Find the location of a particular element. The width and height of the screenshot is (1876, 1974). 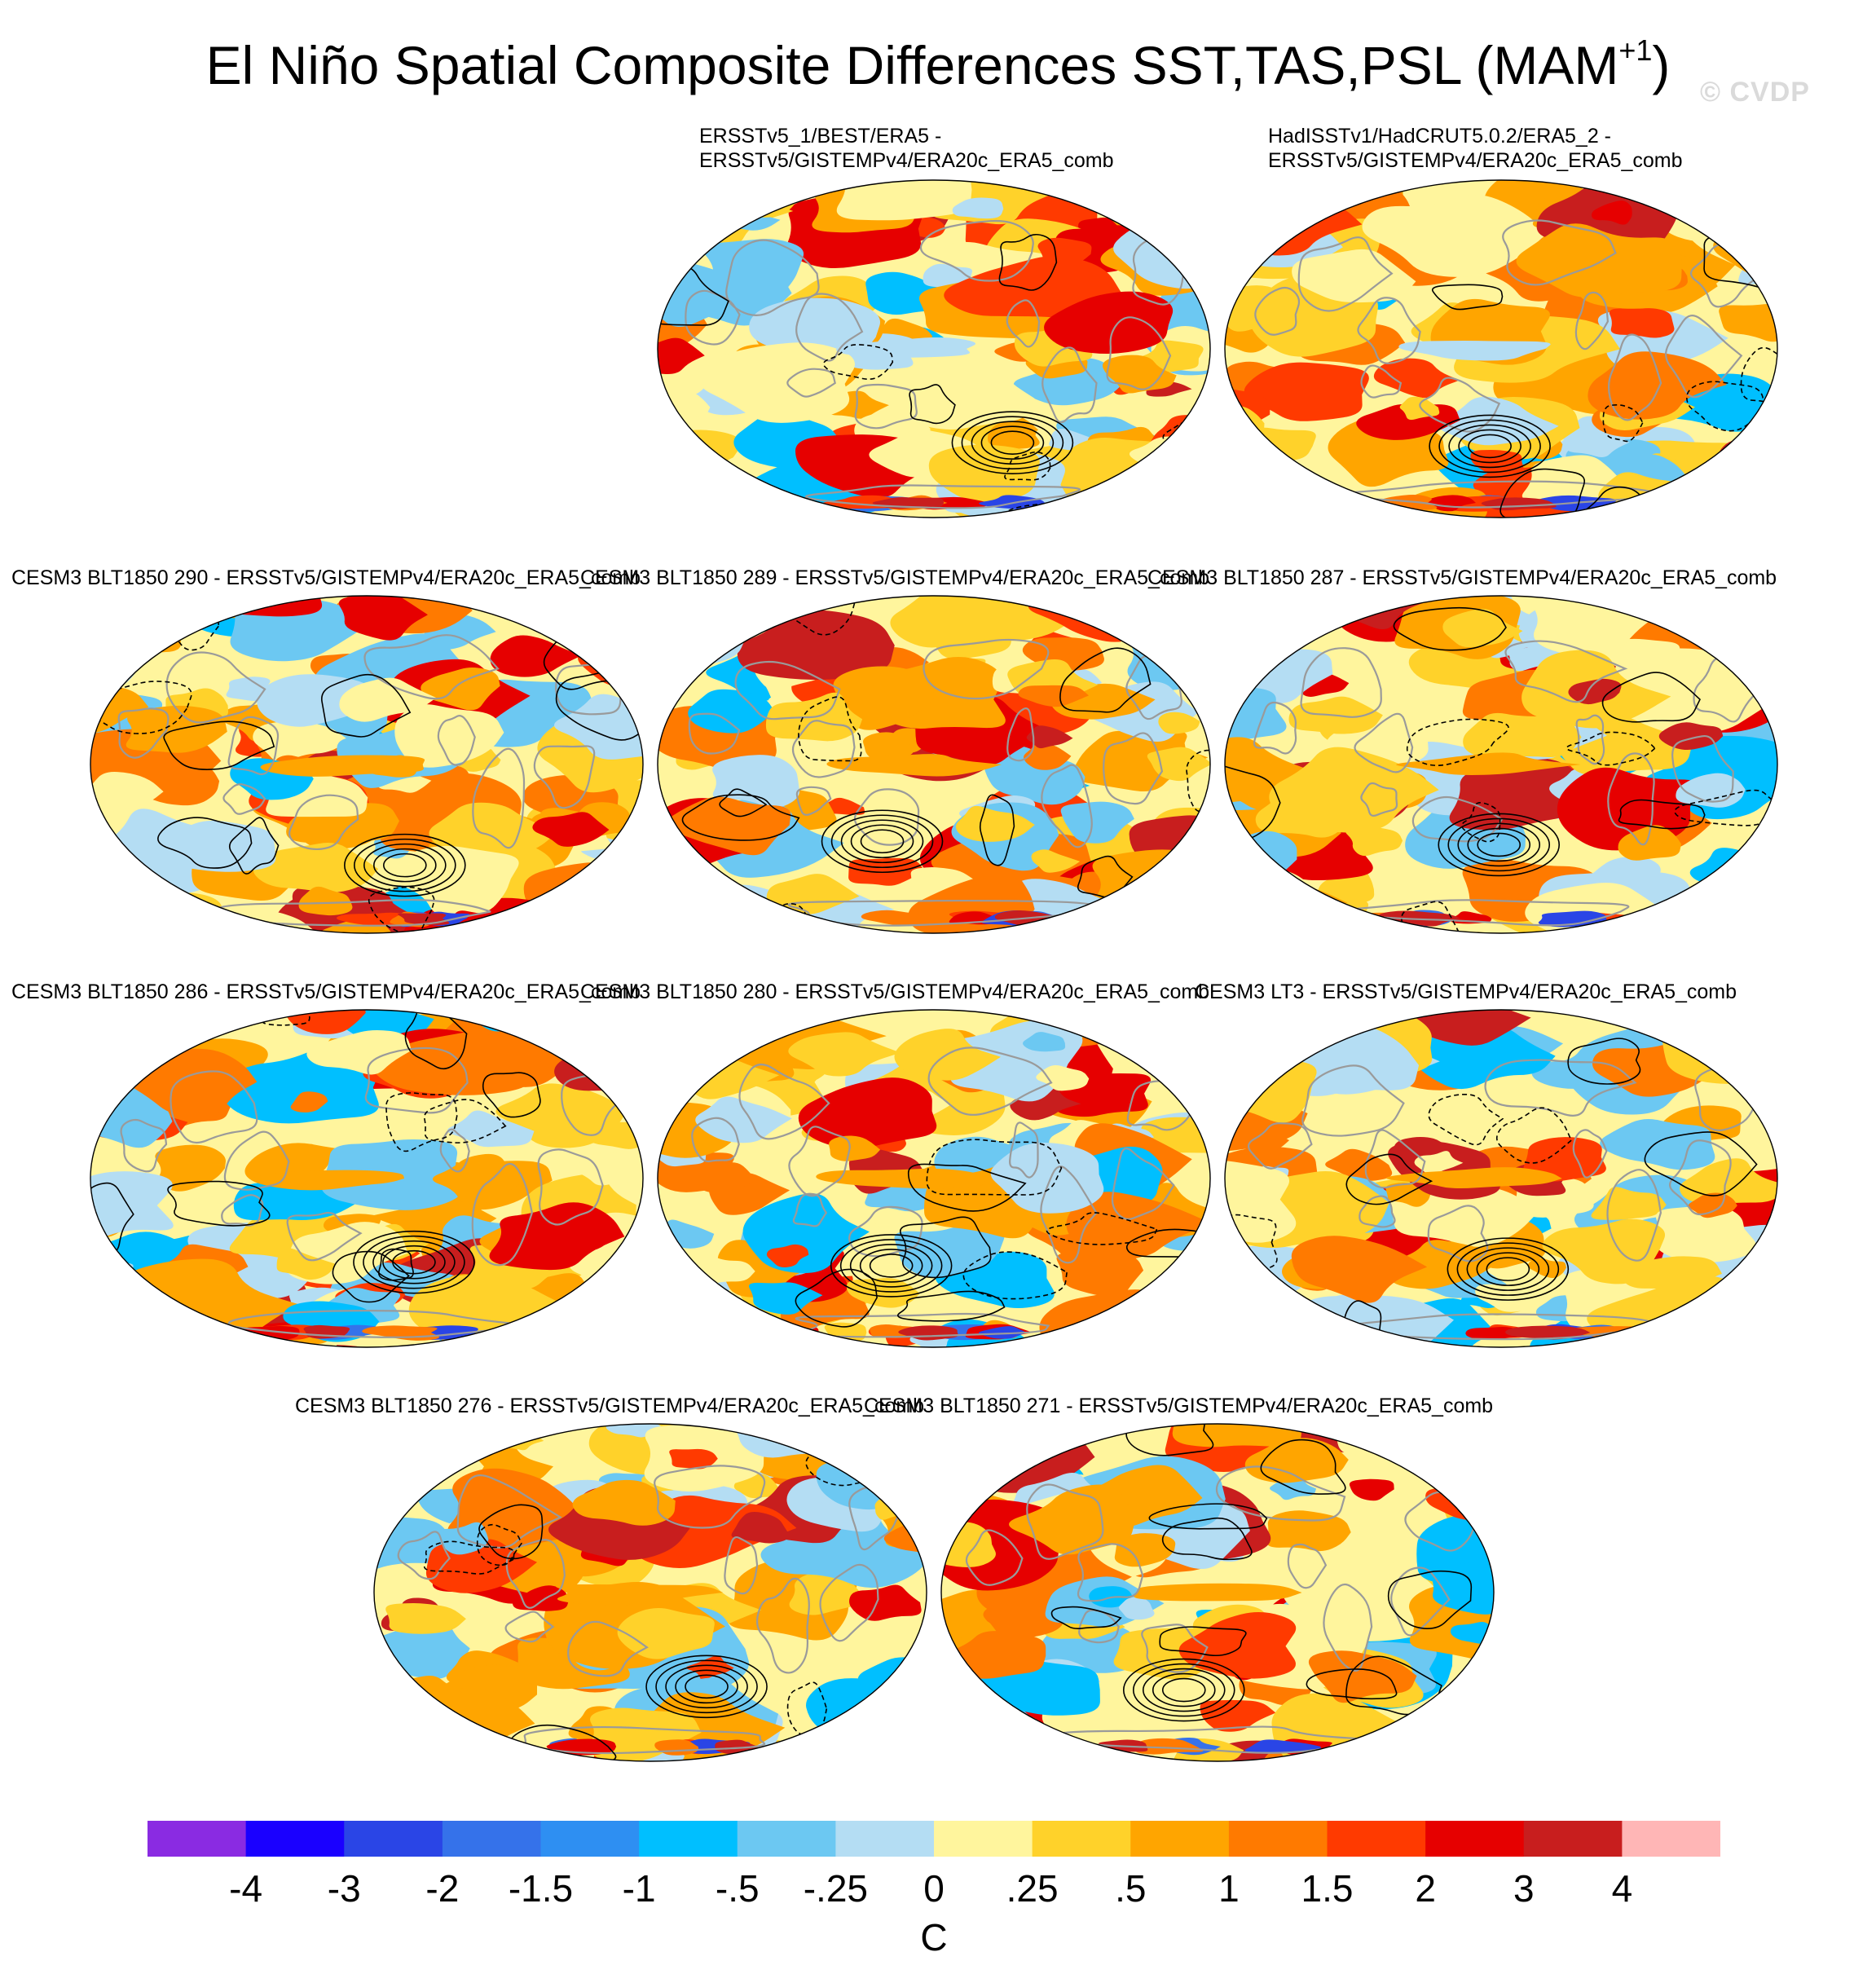

colorbar-units: C is located at coordinates (934, 1938).